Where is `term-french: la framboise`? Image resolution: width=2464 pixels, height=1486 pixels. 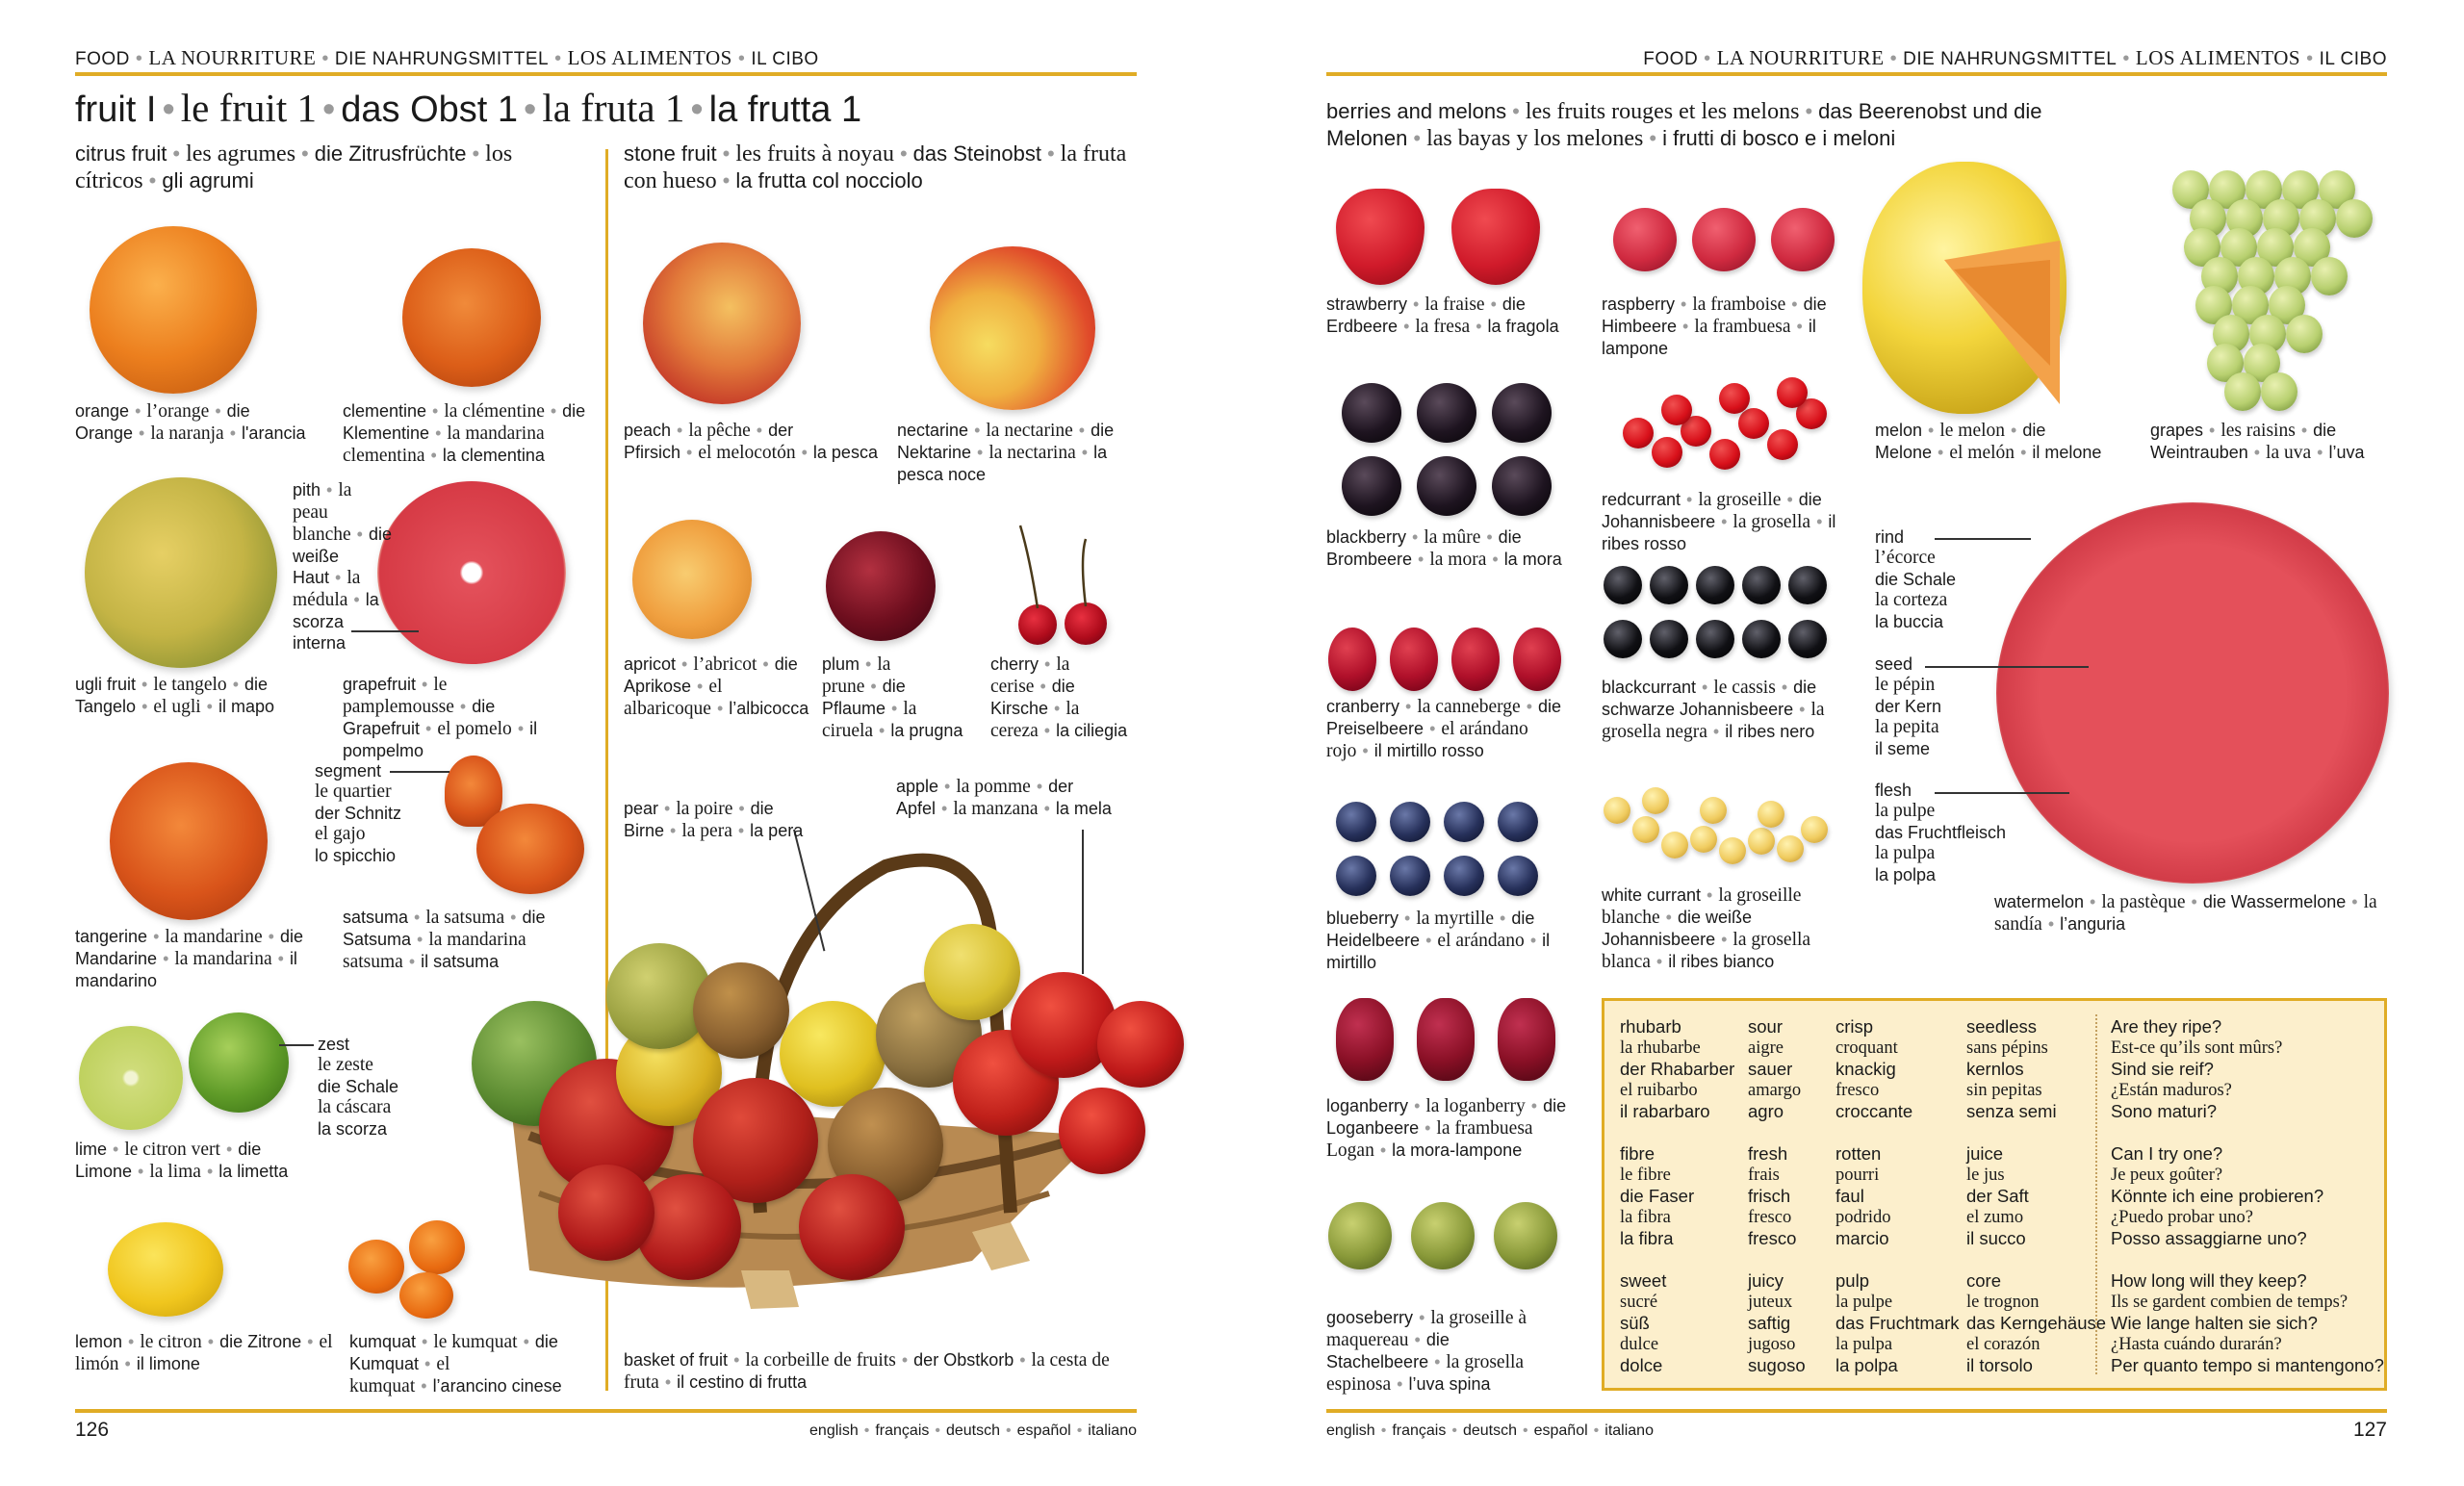
term-french: la framboise is located at coordinates (1739, 305).